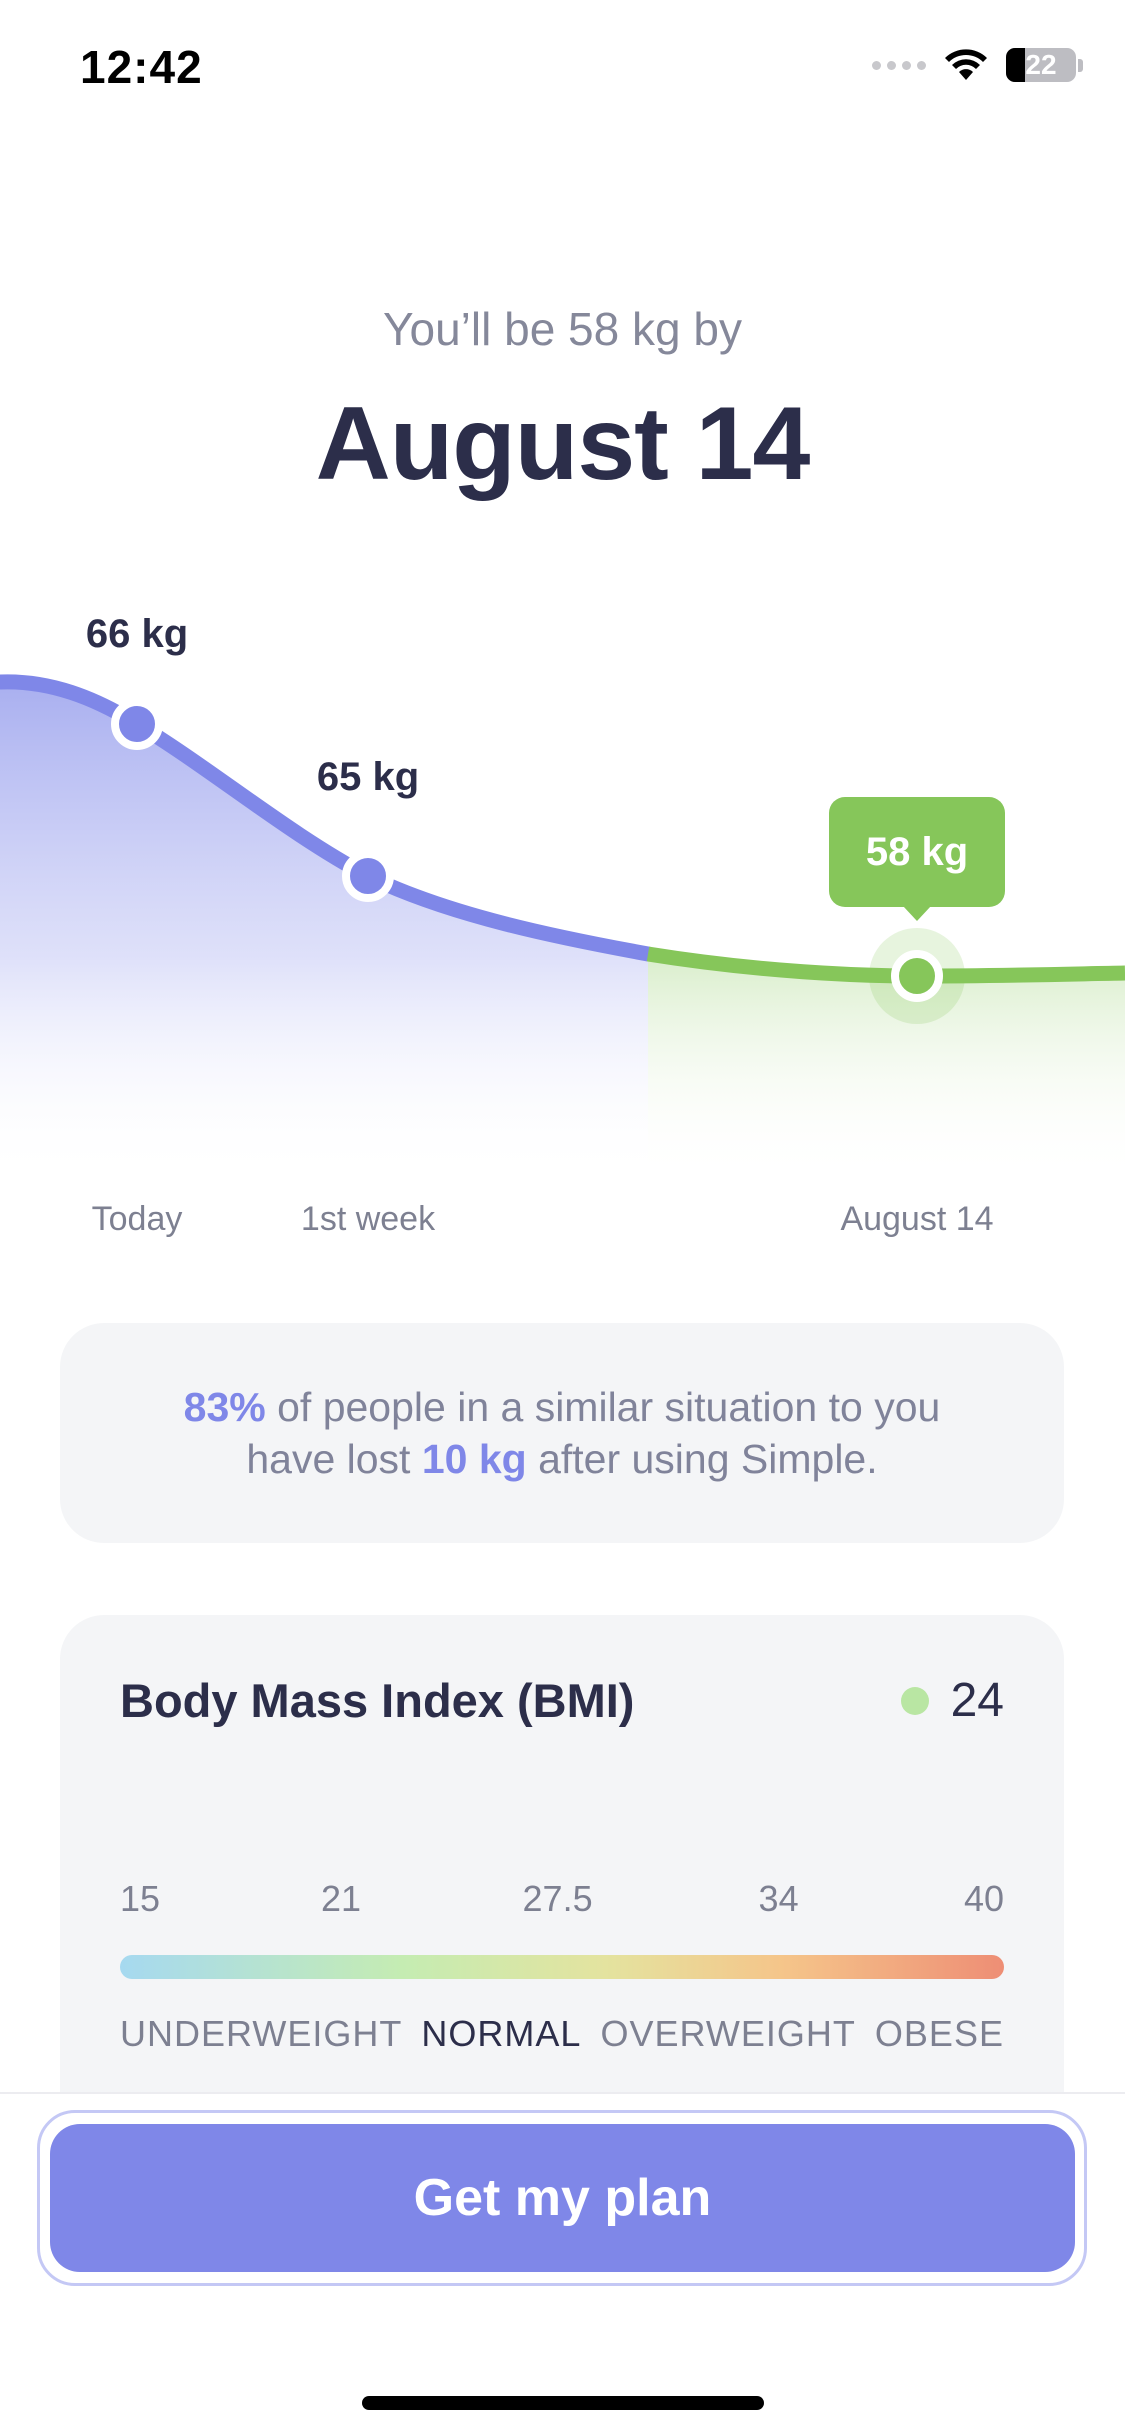 The height and width of the screenshot is (2436, 1125). Describe the element at coordinates (368, 777) in the screenshot. I see `week-weight-label: 65 kg` at that location.